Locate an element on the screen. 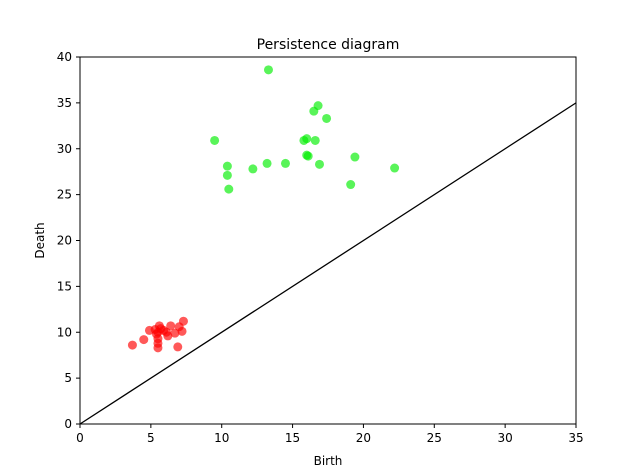 The width and height of the screenshot is (640, 476). chart-title: Persistence diagram is located at coordinates (328, 45).